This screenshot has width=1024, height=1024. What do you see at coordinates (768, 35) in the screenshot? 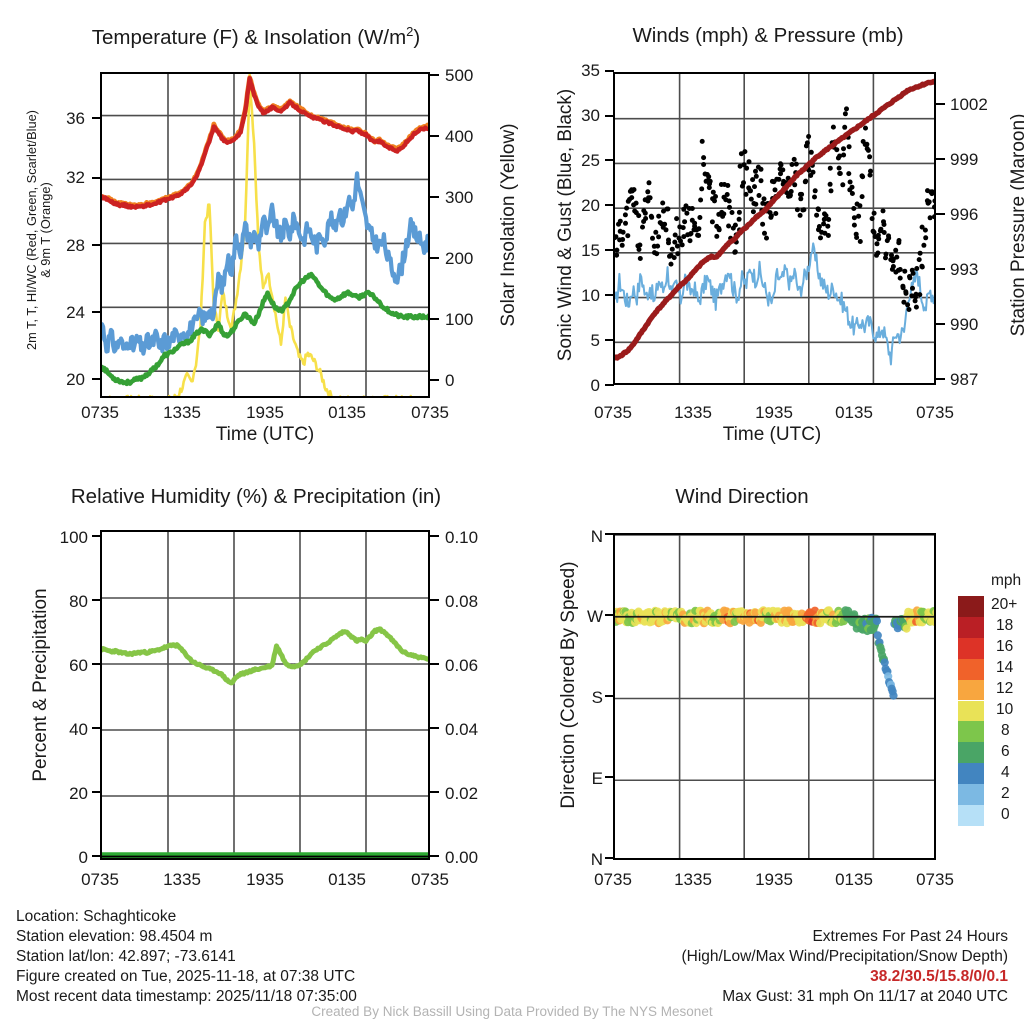
I see `panel-title-winds: Winds (mph) & Pressure (mb)` at bounding box center [768, 35].